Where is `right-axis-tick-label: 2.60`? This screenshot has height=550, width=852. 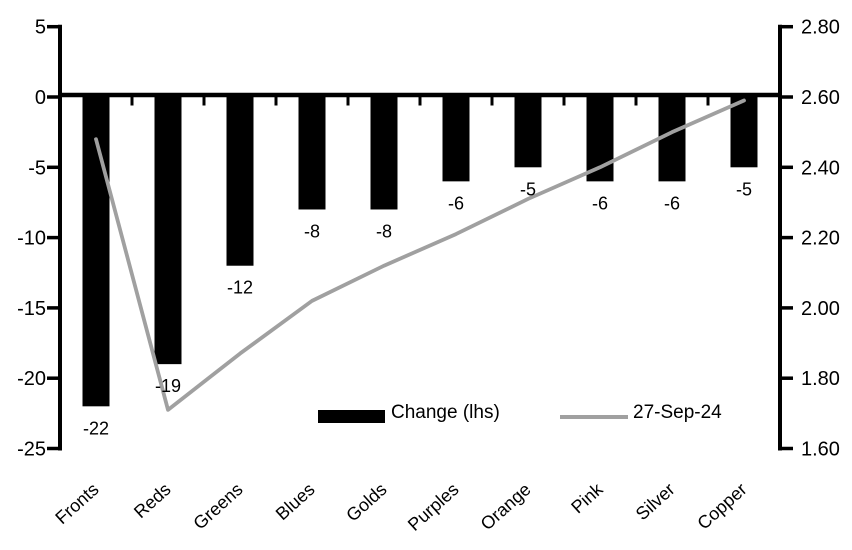 right-axis-tick-label: 2.60 is located at coordinates (820, 98).